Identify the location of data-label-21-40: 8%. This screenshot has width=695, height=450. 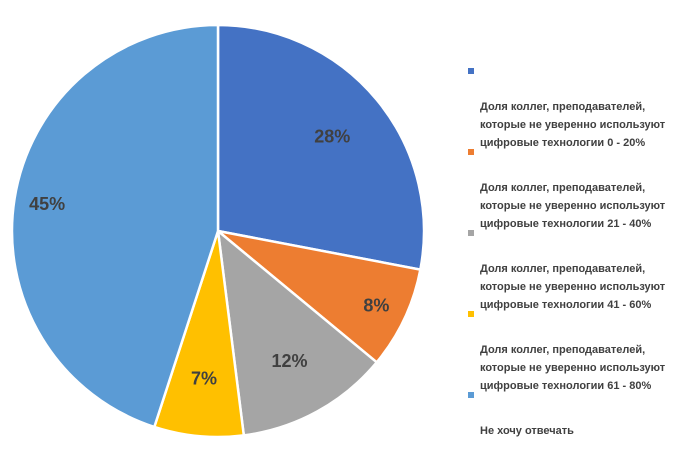
(376, 306).